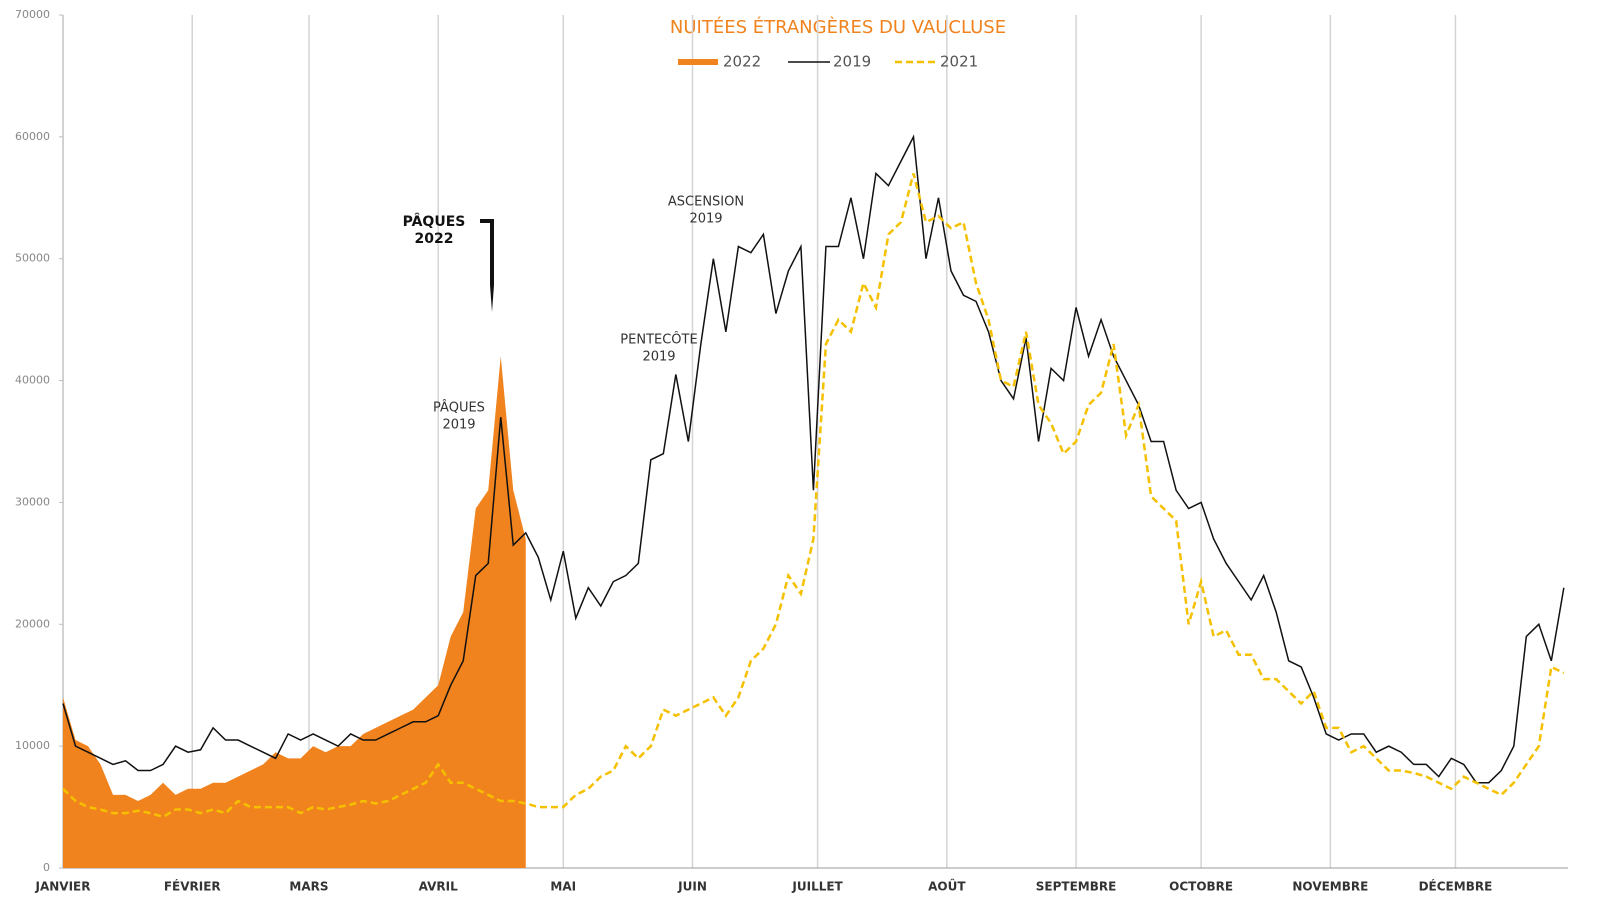 The height and width of the screenshot is (915, 1602). Describe the element at coordinates (852, 62) in the screenshot. I see `legend-label: 2019` at that location.